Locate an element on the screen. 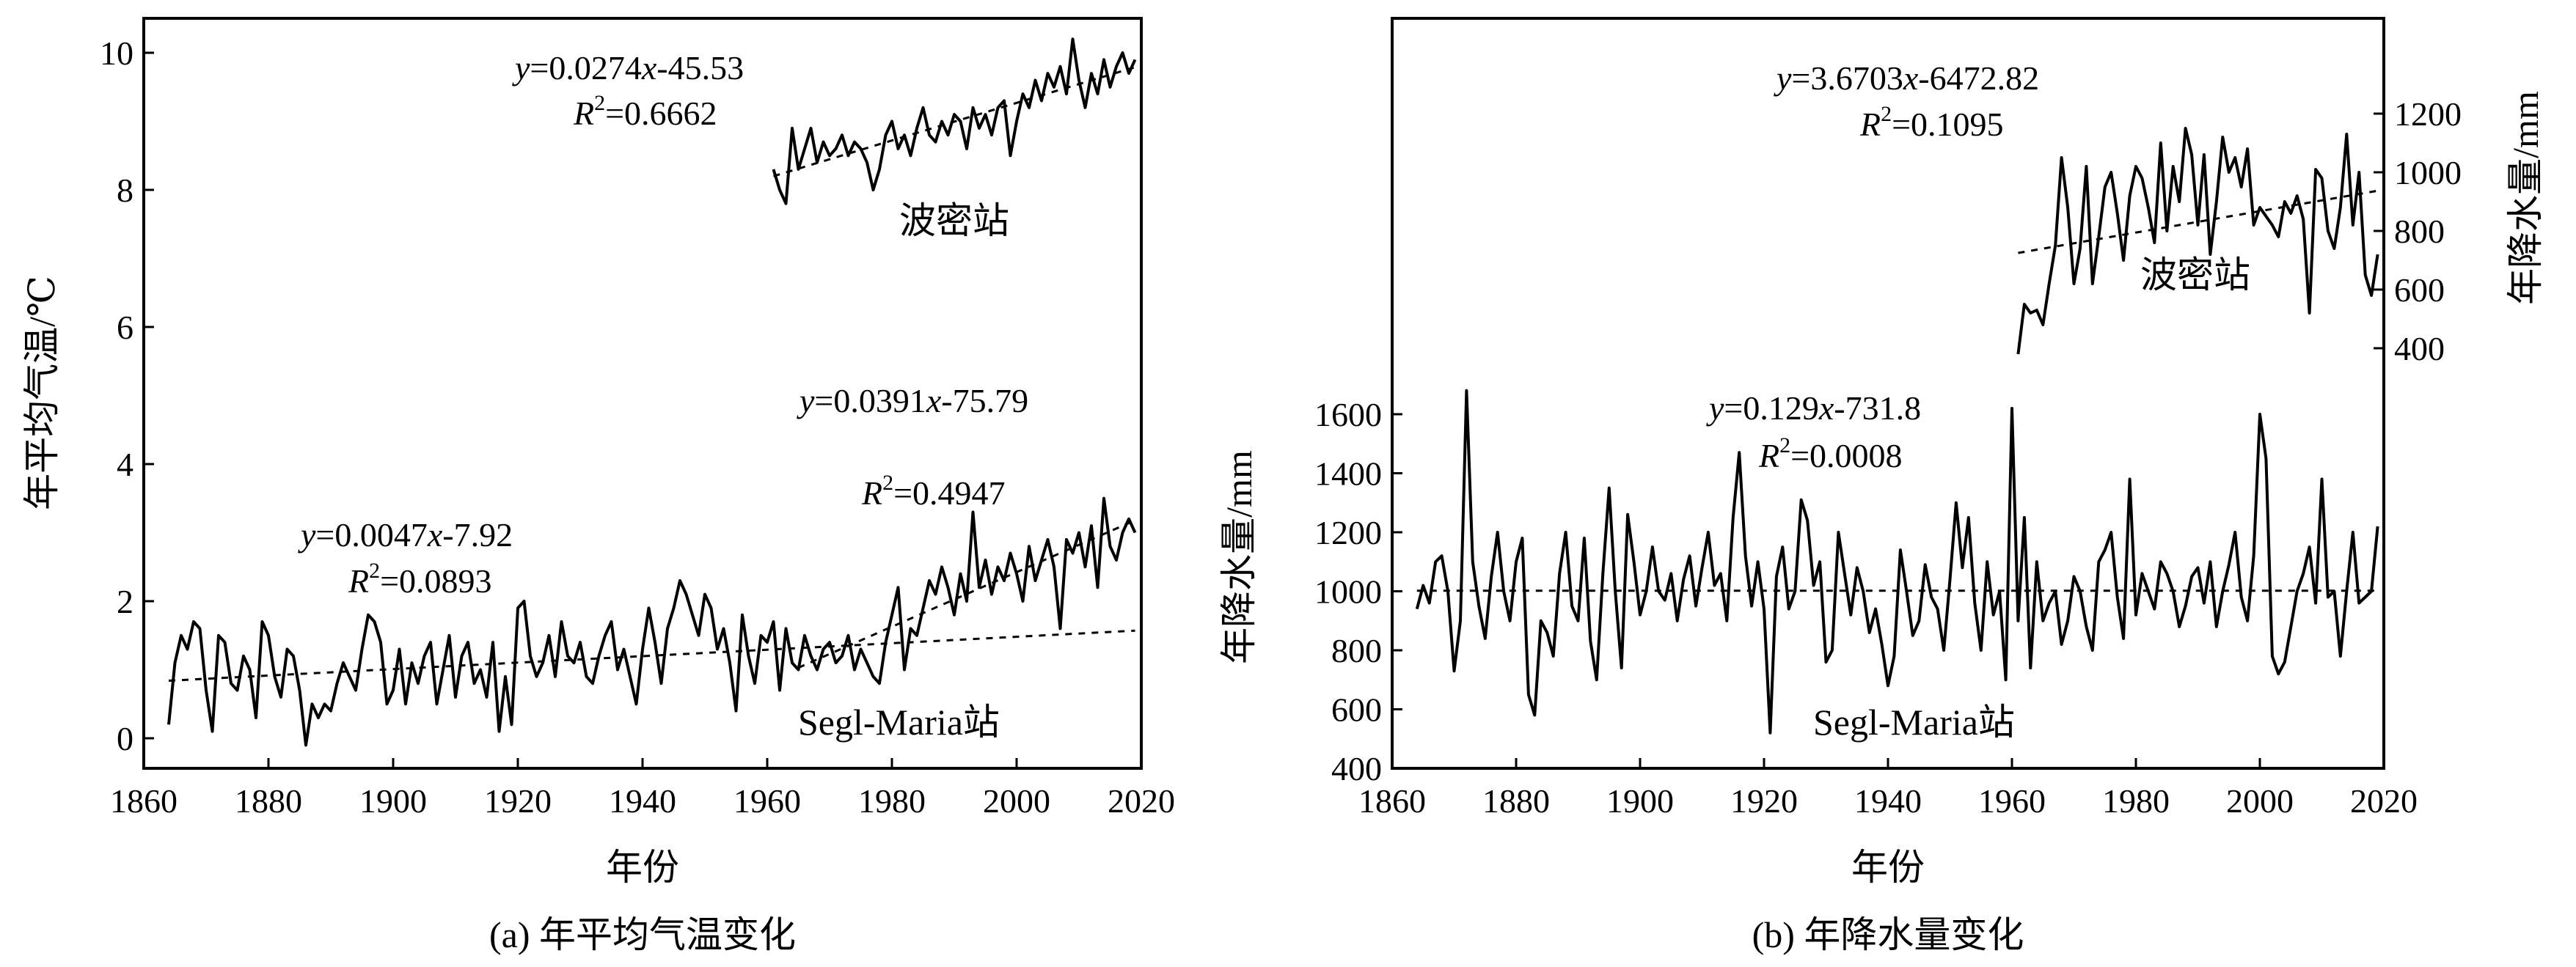  panel-a-x-ticks: 1860 1880 1900 1920 1940 1960 1980 2000 2020 is located at coordinates (642, 789).